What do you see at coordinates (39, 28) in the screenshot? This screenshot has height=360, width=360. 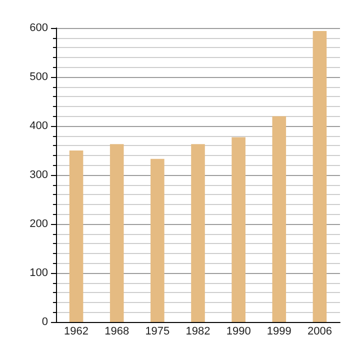 I see `y-tick-label: 600` at bounding box center [39, 28].